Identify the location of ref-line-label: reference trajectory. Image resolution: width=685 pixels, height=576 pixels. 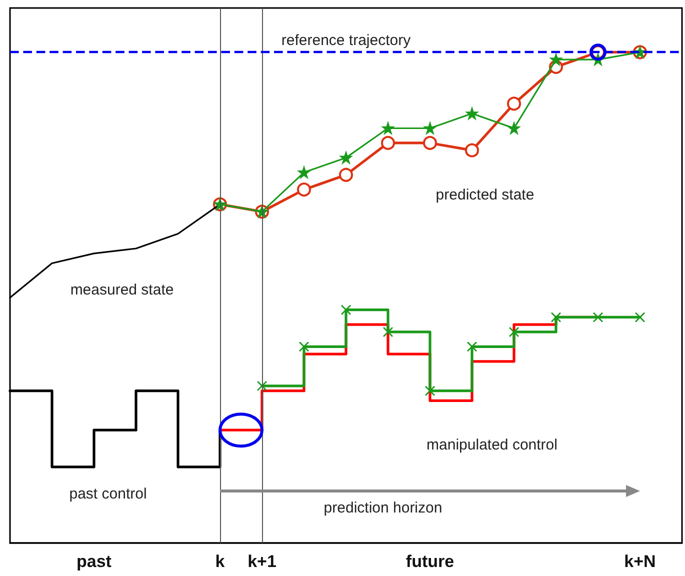
(346, 41).